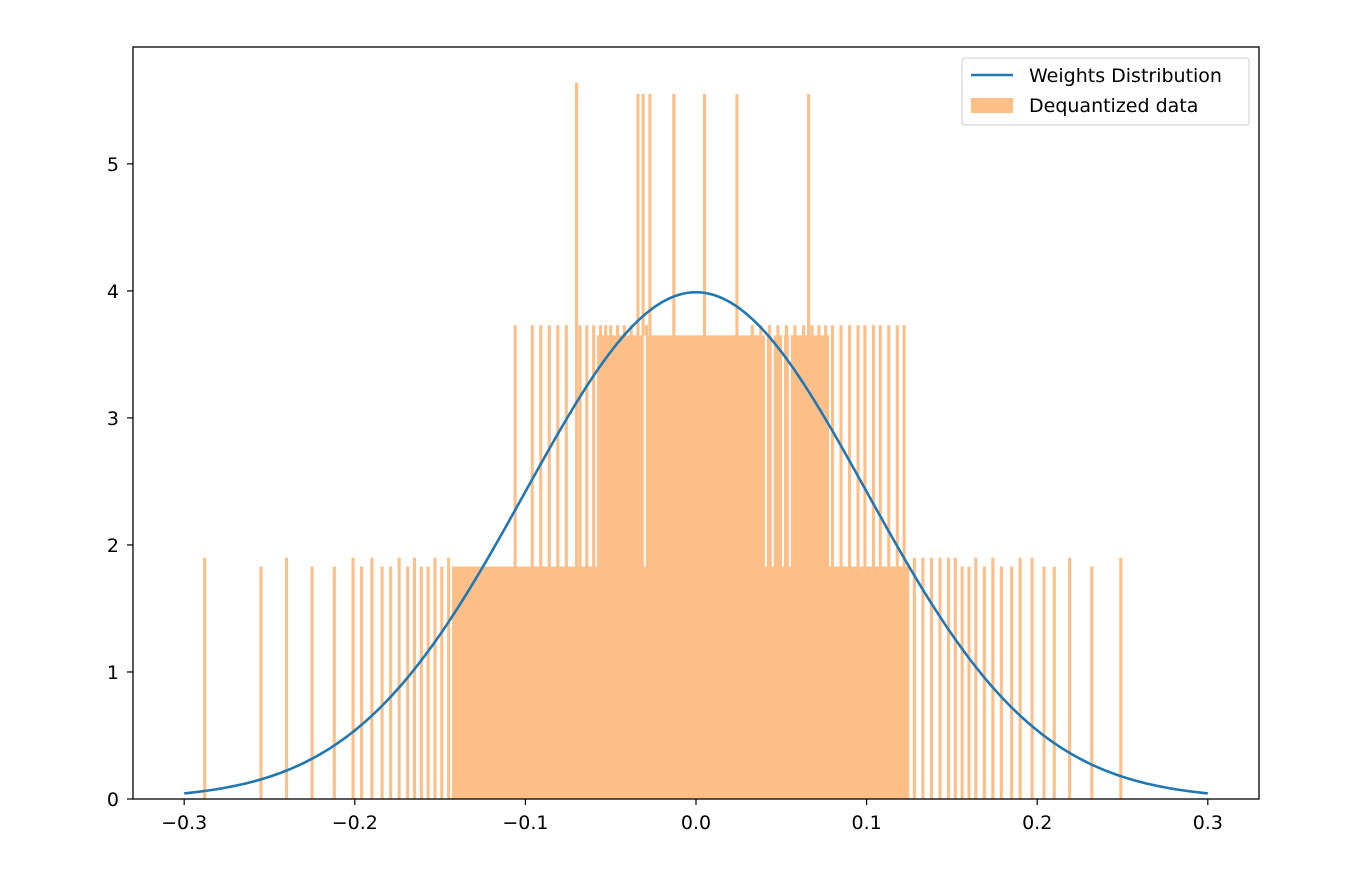 Image resolution: width=1361 pixels, height=881 pixels. I want to click on y-tick-label: 5, so click(113, 165).